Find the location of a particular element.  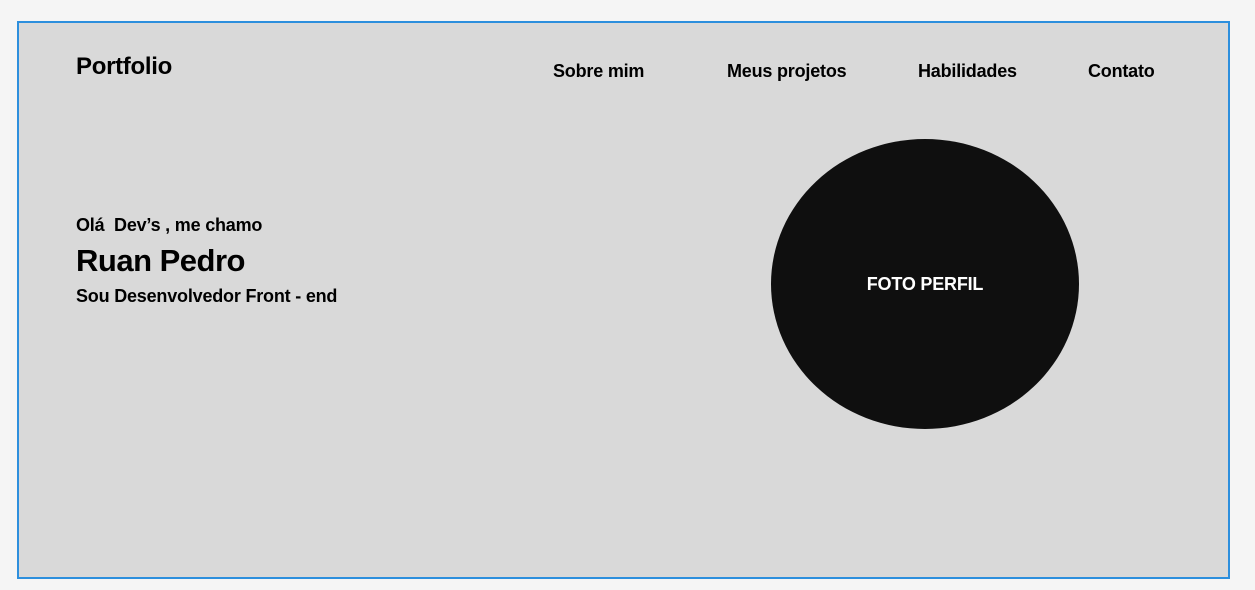

profile-photo-placeholder: FOTO PERFIL is located at coordinates (925, 284).